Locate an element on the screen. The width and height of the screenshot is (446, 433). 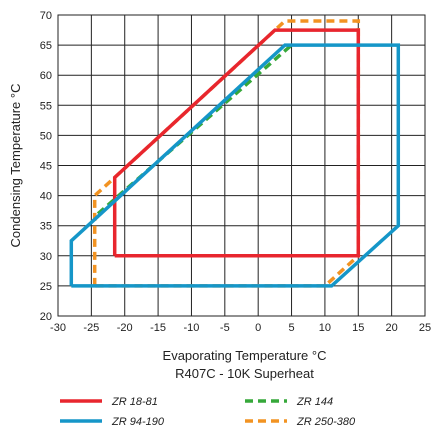
legend-label-zr-144: ZR 144 is located at coordinates (314, 402).